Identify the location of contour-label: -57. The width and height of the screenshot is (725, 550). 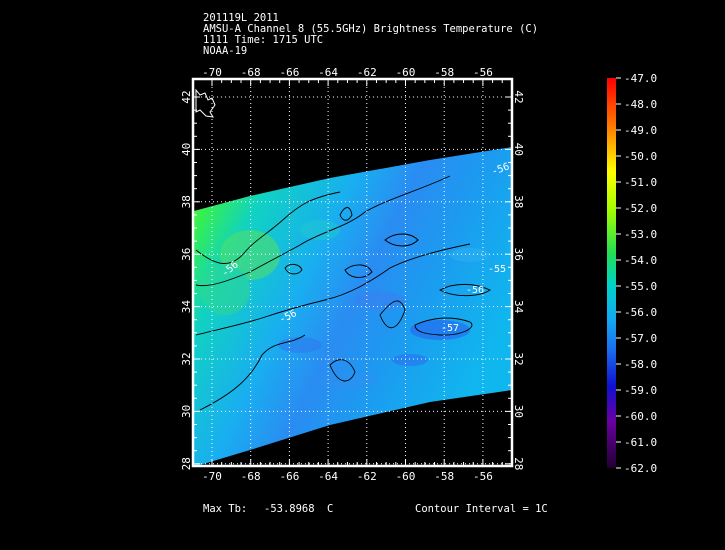
(450, 328).